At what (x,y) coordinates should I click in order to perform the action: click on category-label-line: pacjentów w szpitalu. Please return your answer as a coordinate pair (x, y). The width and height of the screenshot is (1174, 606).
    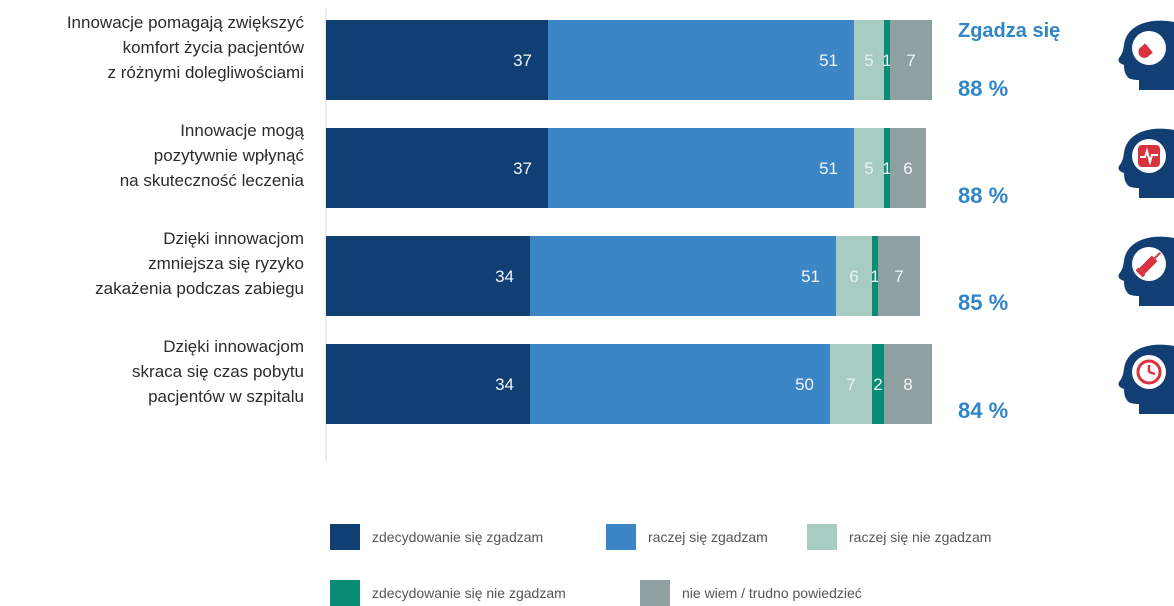
    Looking at the image, I should click on (226, 396).